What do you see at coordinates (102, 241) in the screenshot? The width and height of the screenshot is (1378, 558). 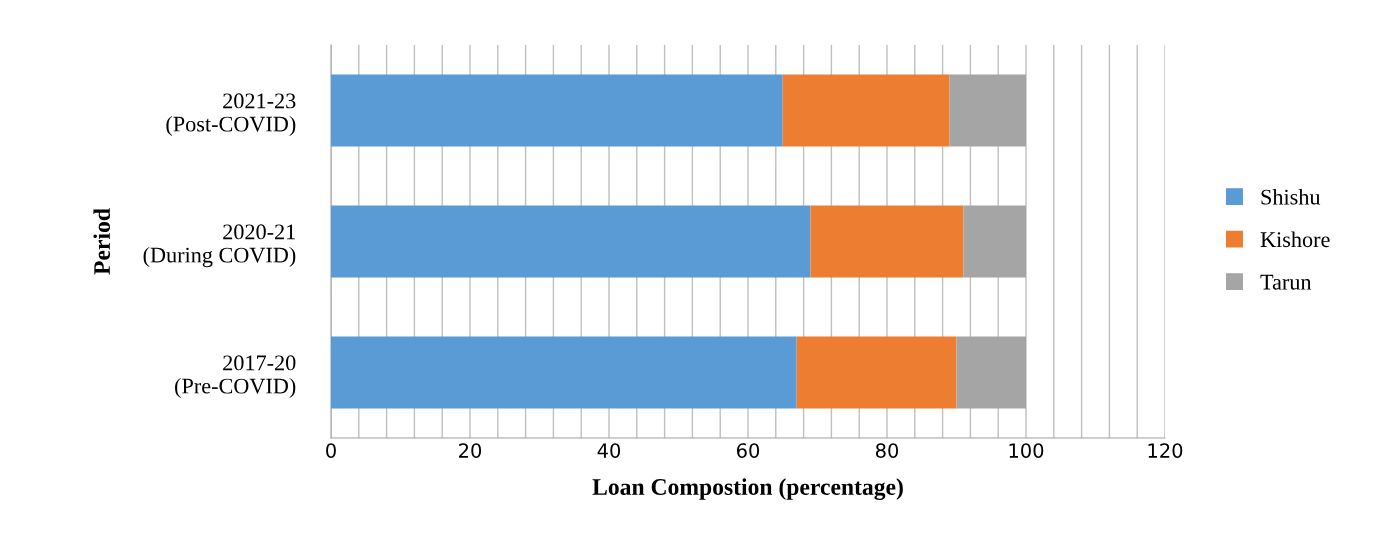 I see `y-axis-title: Period` at bounding box center [102, 241].